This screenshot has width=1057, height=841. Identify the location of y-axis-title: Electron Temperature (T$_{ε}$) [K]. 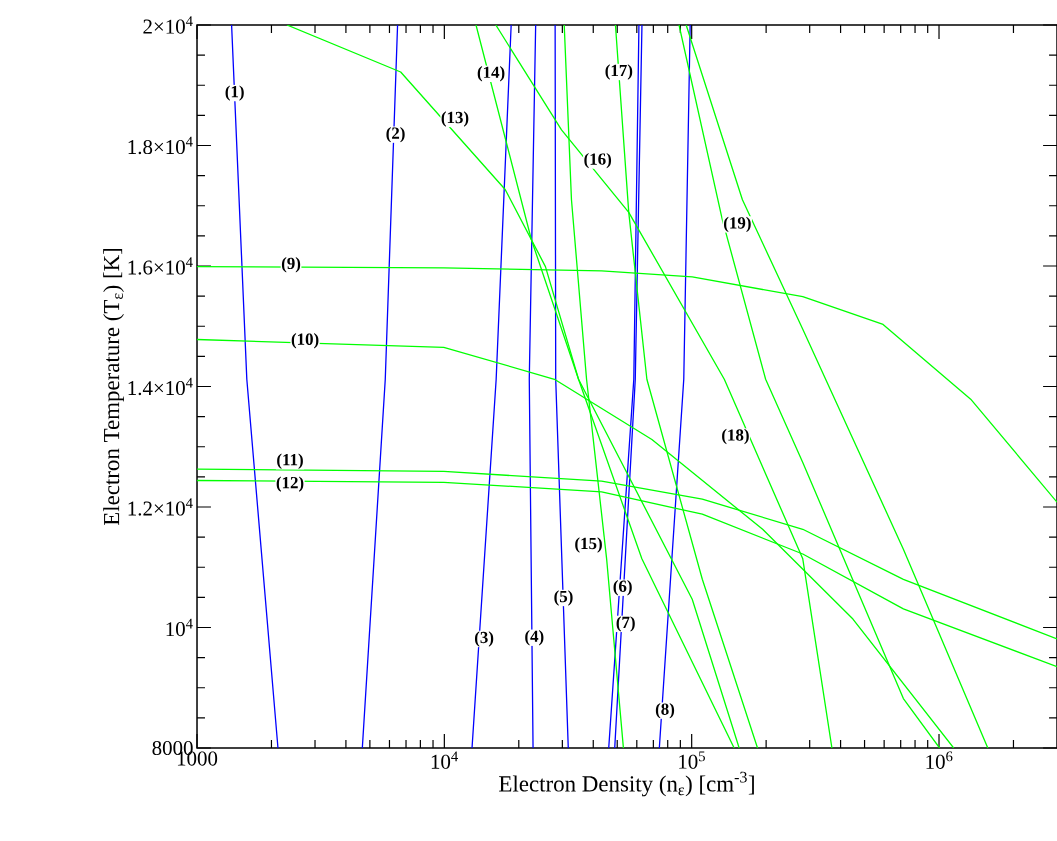
(113, 387).